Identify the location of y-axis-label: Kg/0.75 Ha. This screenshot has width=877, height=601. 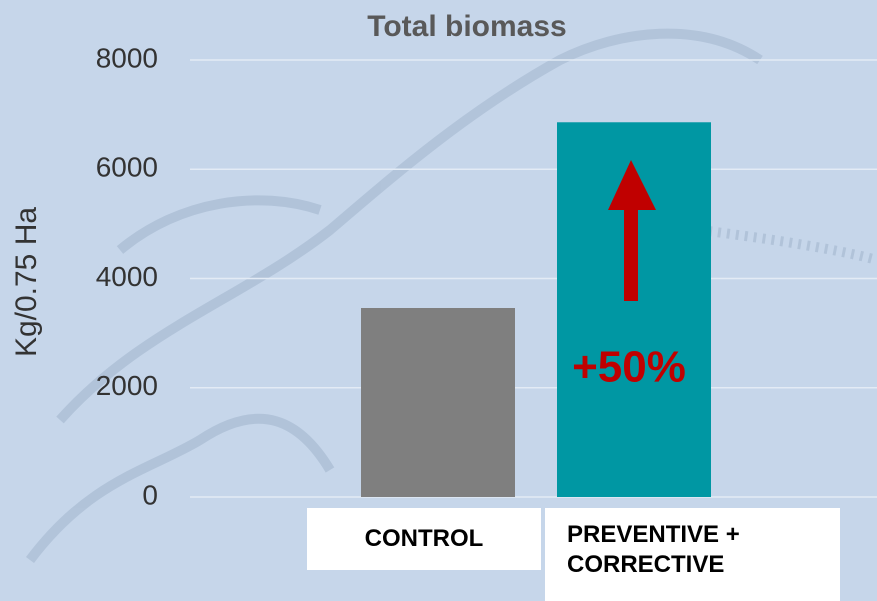
(26, 282).